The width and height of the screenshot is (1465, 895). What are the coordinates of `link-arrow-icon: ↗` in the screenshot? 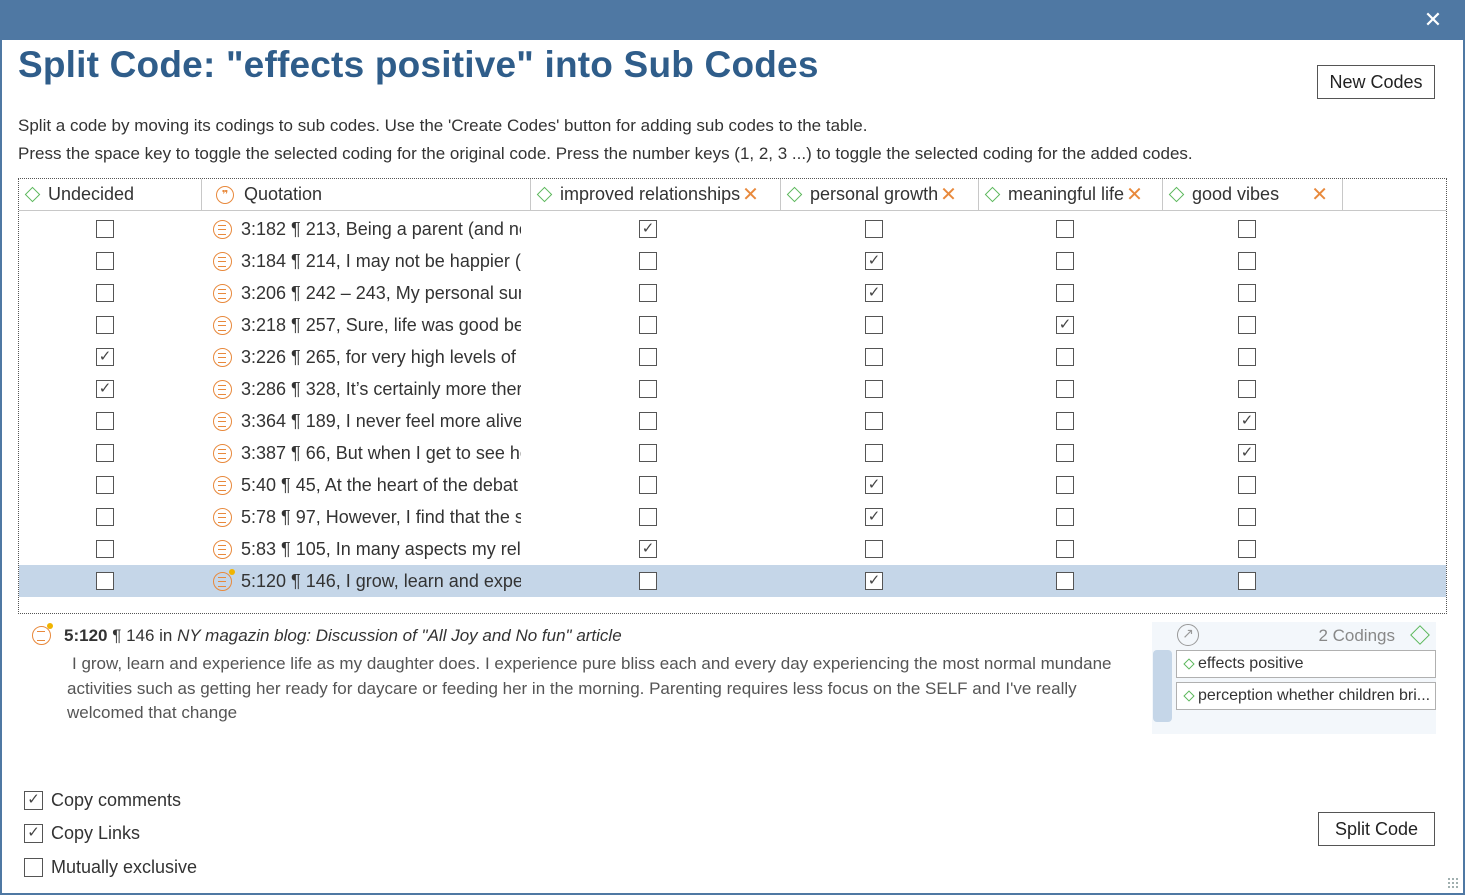 It's located at (1188, 635).